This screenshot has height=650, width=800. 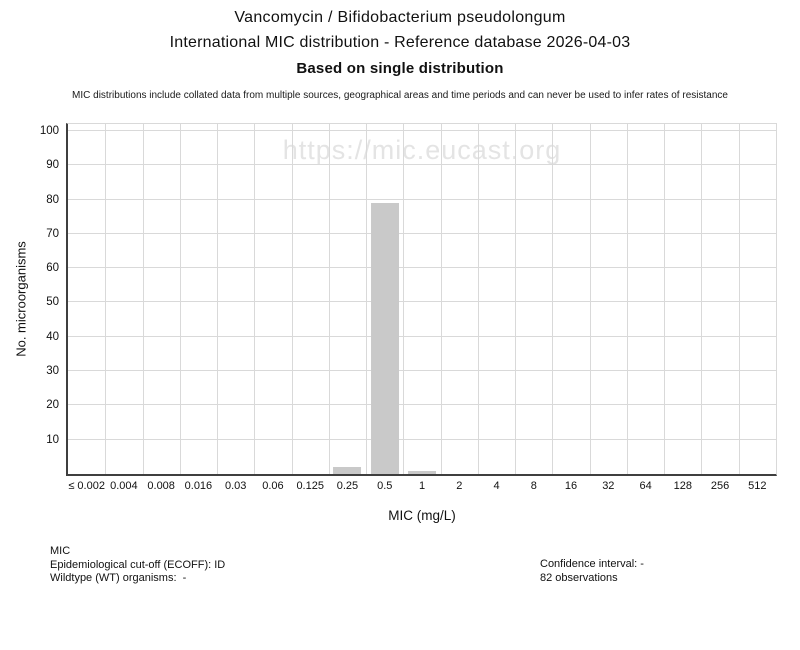 What do you see at coordinates (49, 130) in the screenshot?
I see `y-tick-label: 100` at bounding box center [49, 130].